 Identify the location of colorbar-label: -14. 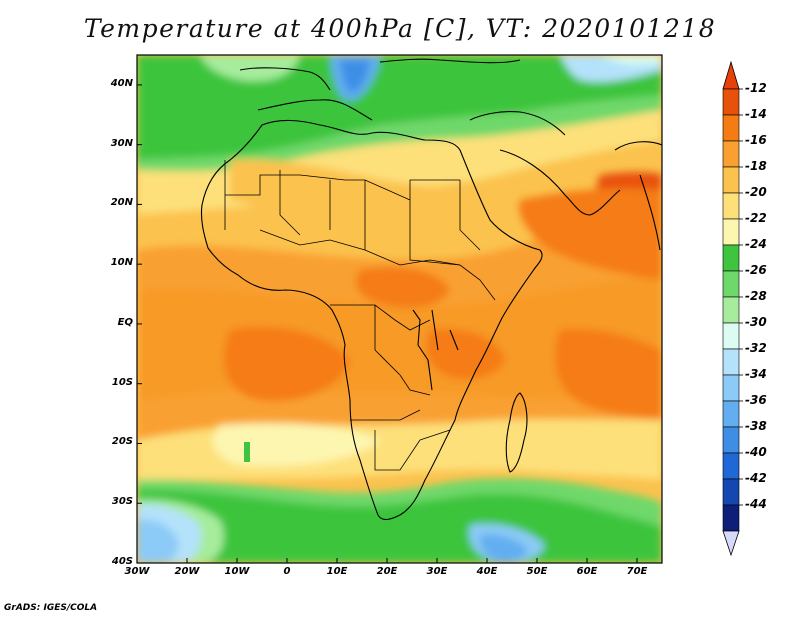
(756, 114).